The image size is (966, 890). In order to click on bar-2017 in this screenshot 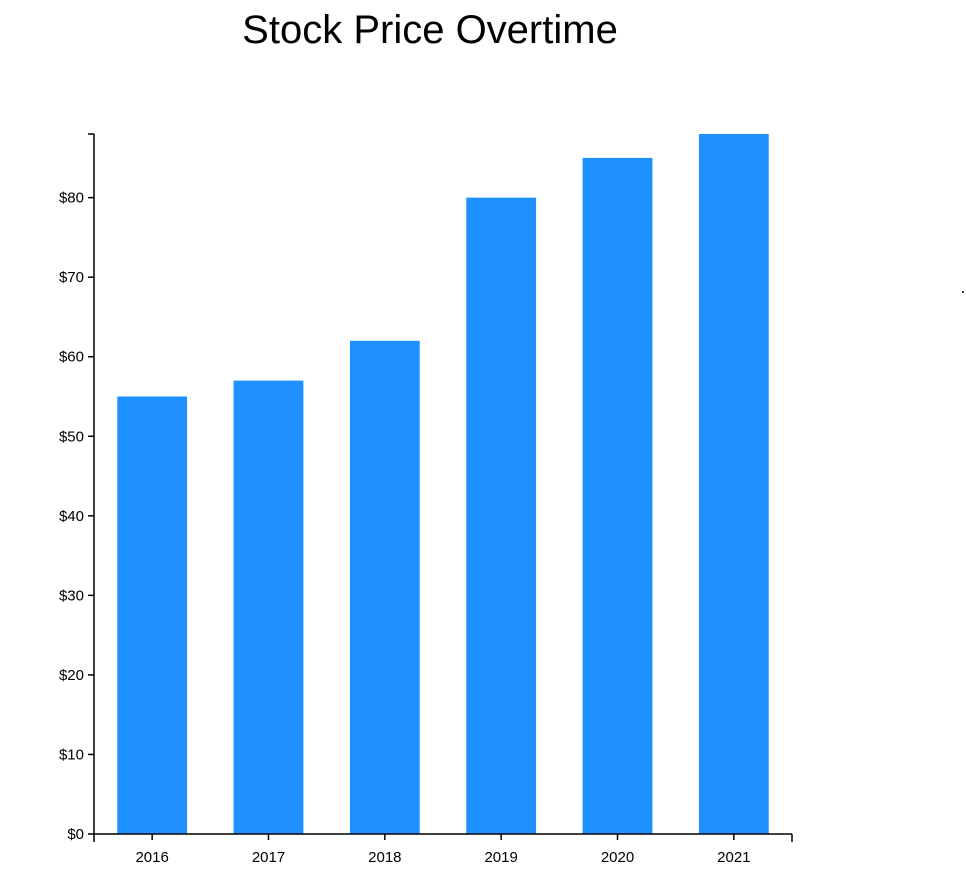, I will do `click(268, 607)`.